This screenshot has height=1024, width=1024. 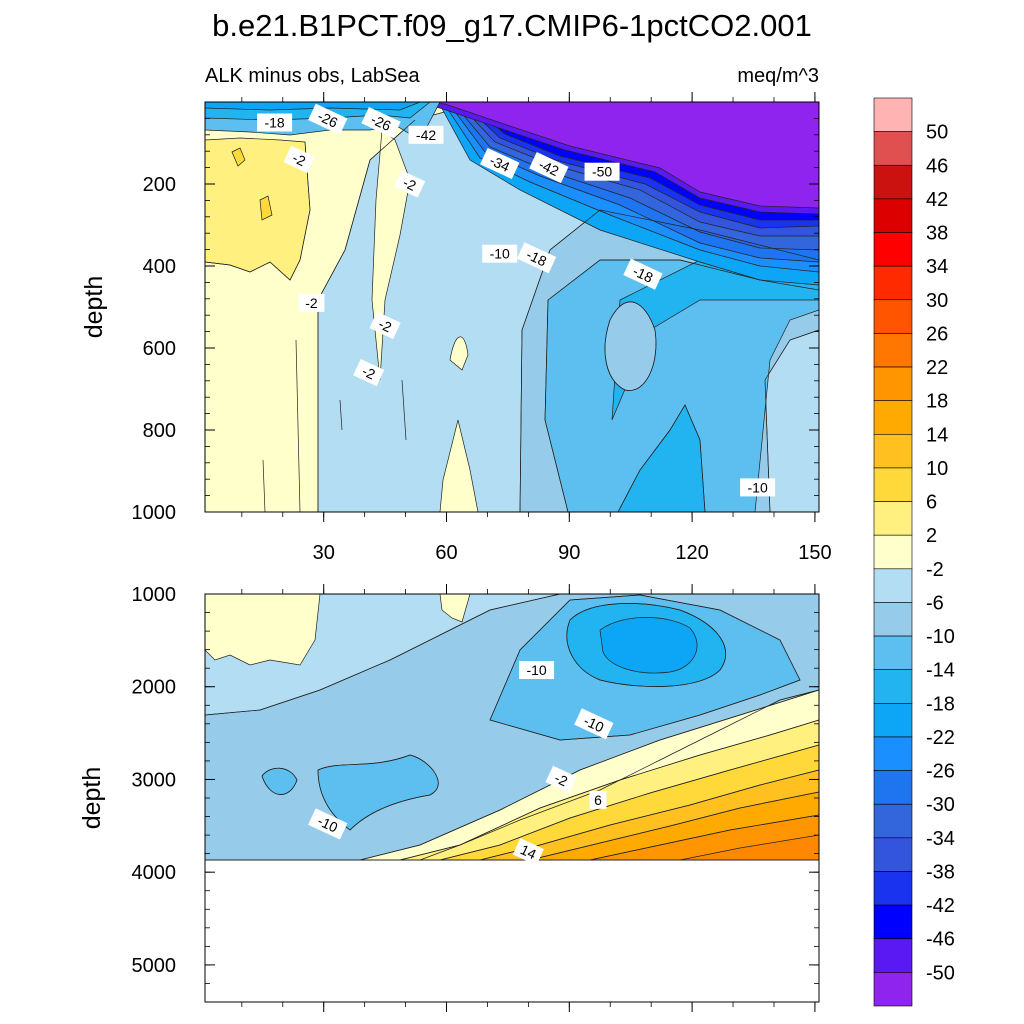 I want to click on contour-label-text: -26, so click(x=380, y=122).